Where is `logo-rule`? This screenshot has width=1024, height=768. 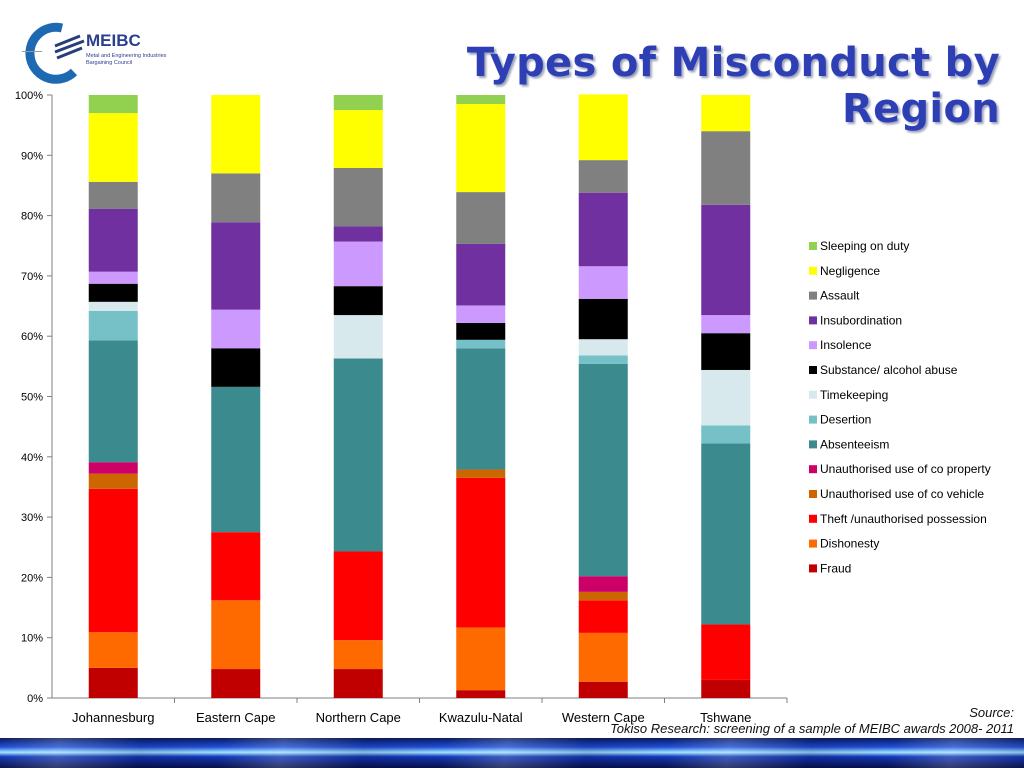
logo-rule is located at coordinates (32, 51).